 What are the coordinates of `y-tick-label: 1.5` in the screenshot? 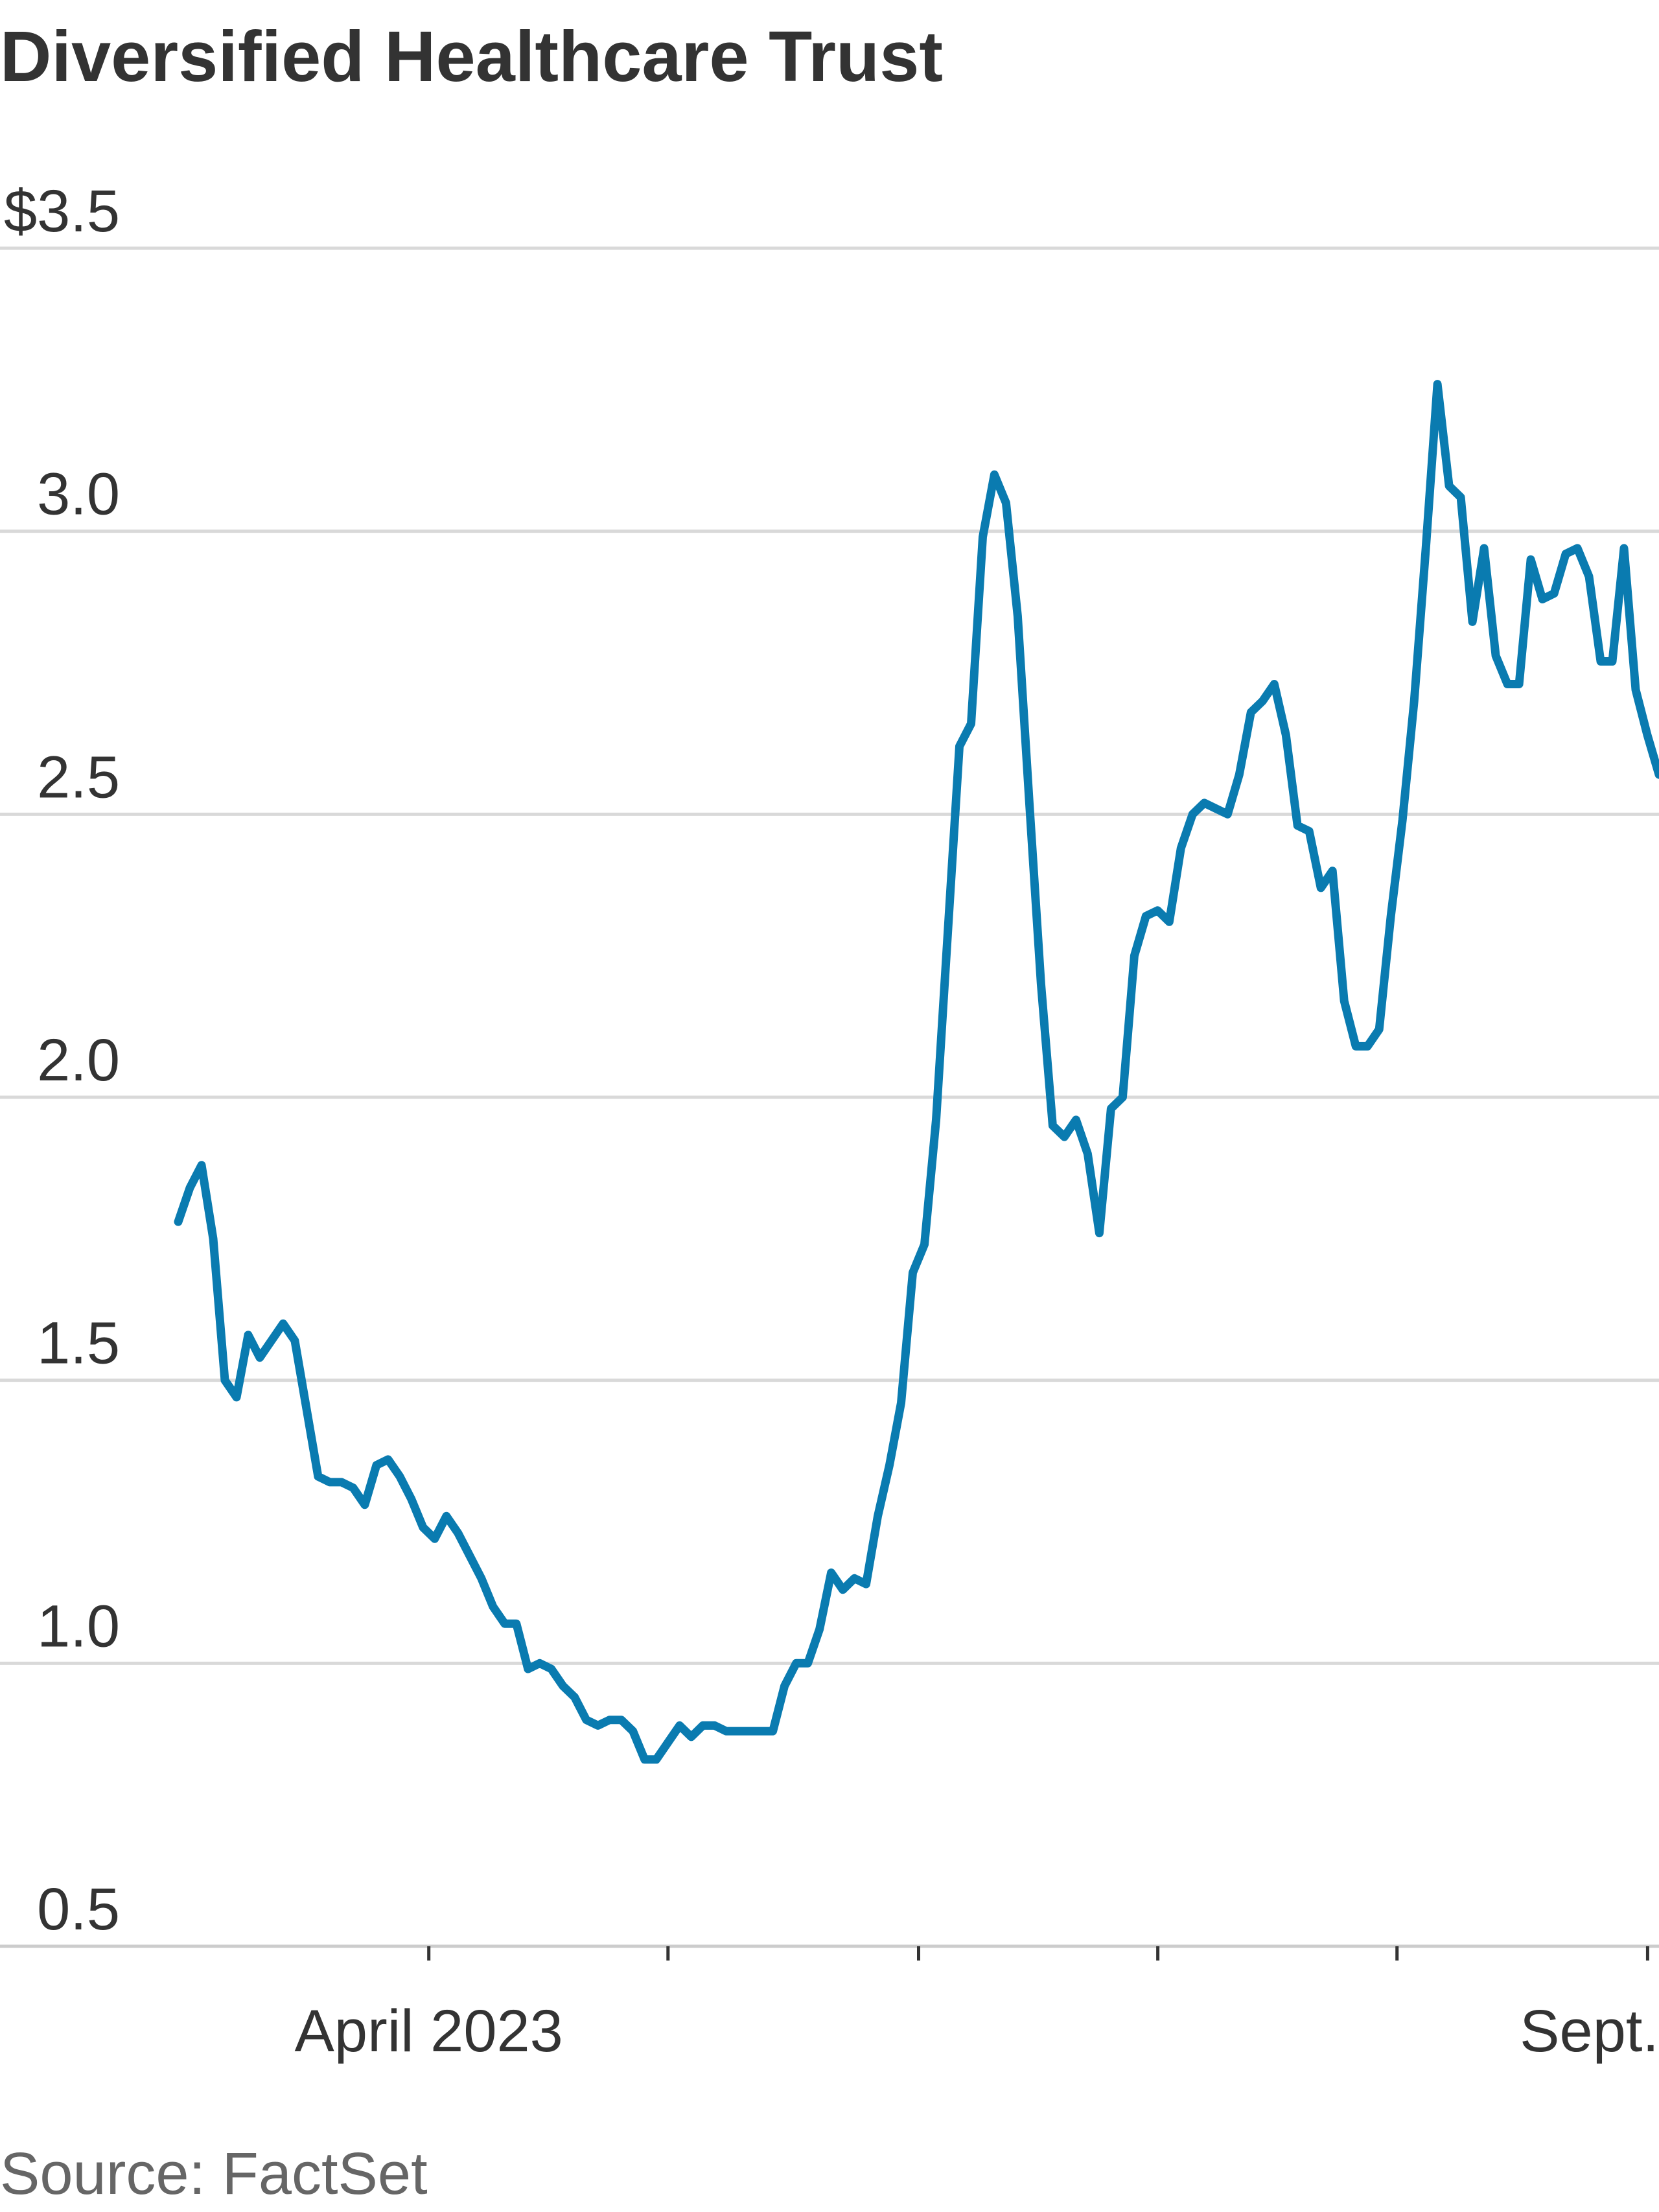 It's located at (79, 1343).